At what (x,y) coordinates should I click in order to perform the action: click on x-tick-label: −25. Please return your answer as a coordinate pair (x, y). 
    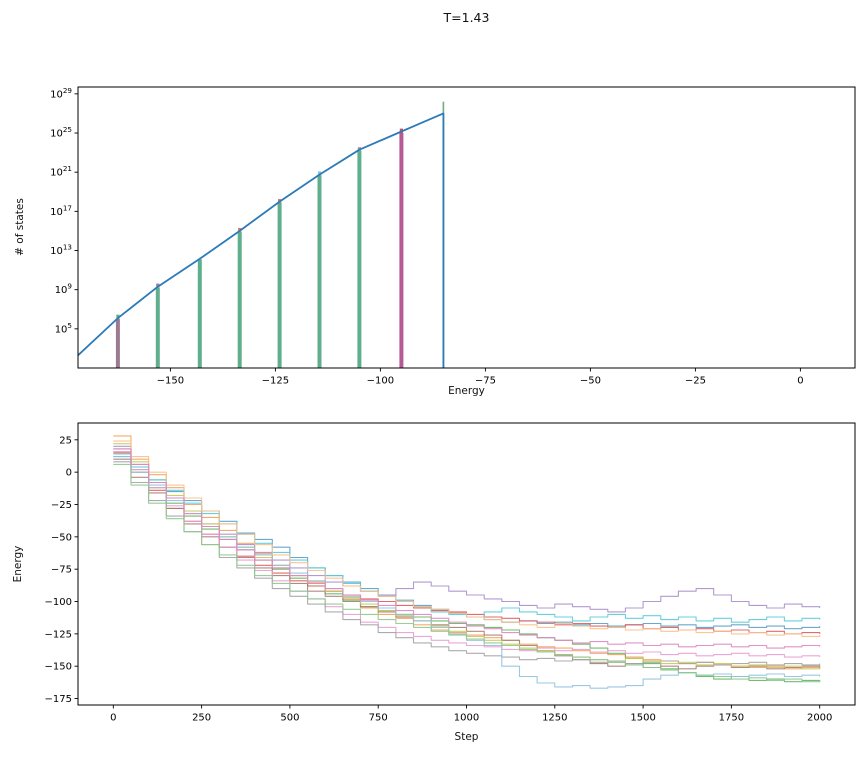
    Looking at the image, I should click on (695, 381).